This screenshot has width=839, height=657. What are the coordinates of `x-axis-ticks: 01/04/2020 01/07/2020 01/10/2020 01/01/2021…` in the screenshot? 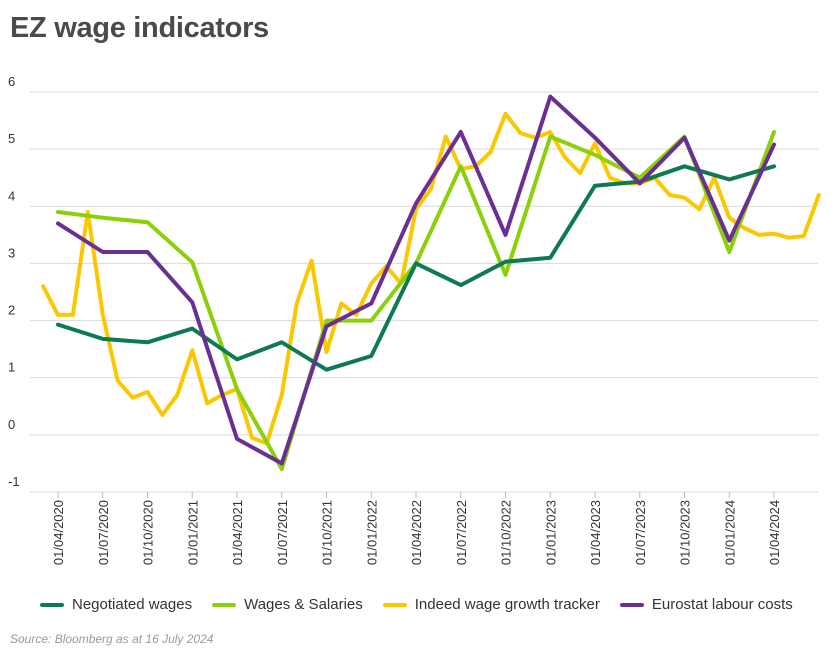 It's located at (416, 528).